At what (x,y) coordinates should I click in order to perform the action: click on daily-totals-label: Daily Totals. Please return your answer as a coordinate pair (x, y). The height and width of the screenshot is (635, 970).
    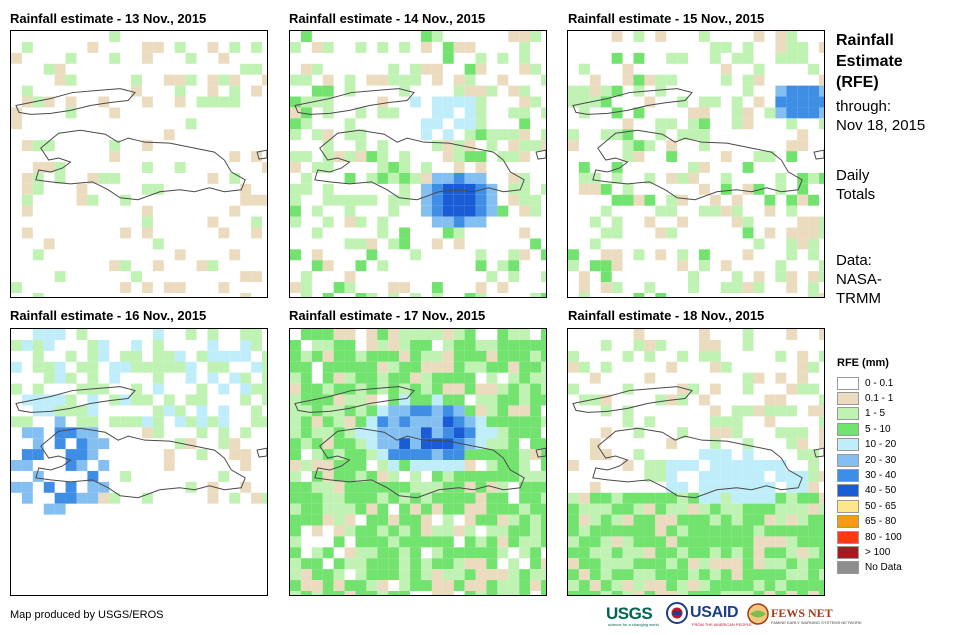
    Looking at the image, I should click on (896, 185).